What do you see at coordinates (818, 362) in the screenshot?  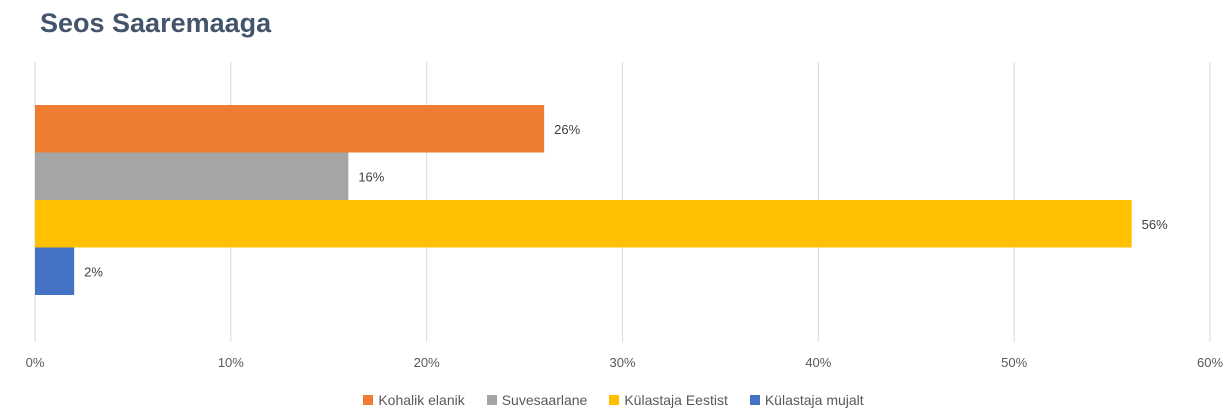 I see `x-tick-label: 40%` at bounding box center [818, 362].